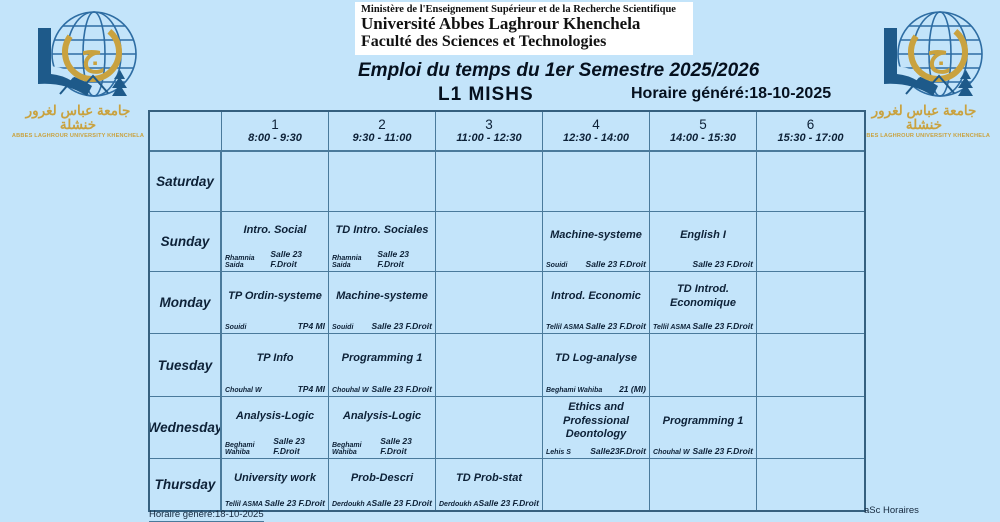 This screenshot has width=1000, height=522. Describe the element at coordinates (275, 358) in the screenshot. I see `course-title: TP Info` at that location.